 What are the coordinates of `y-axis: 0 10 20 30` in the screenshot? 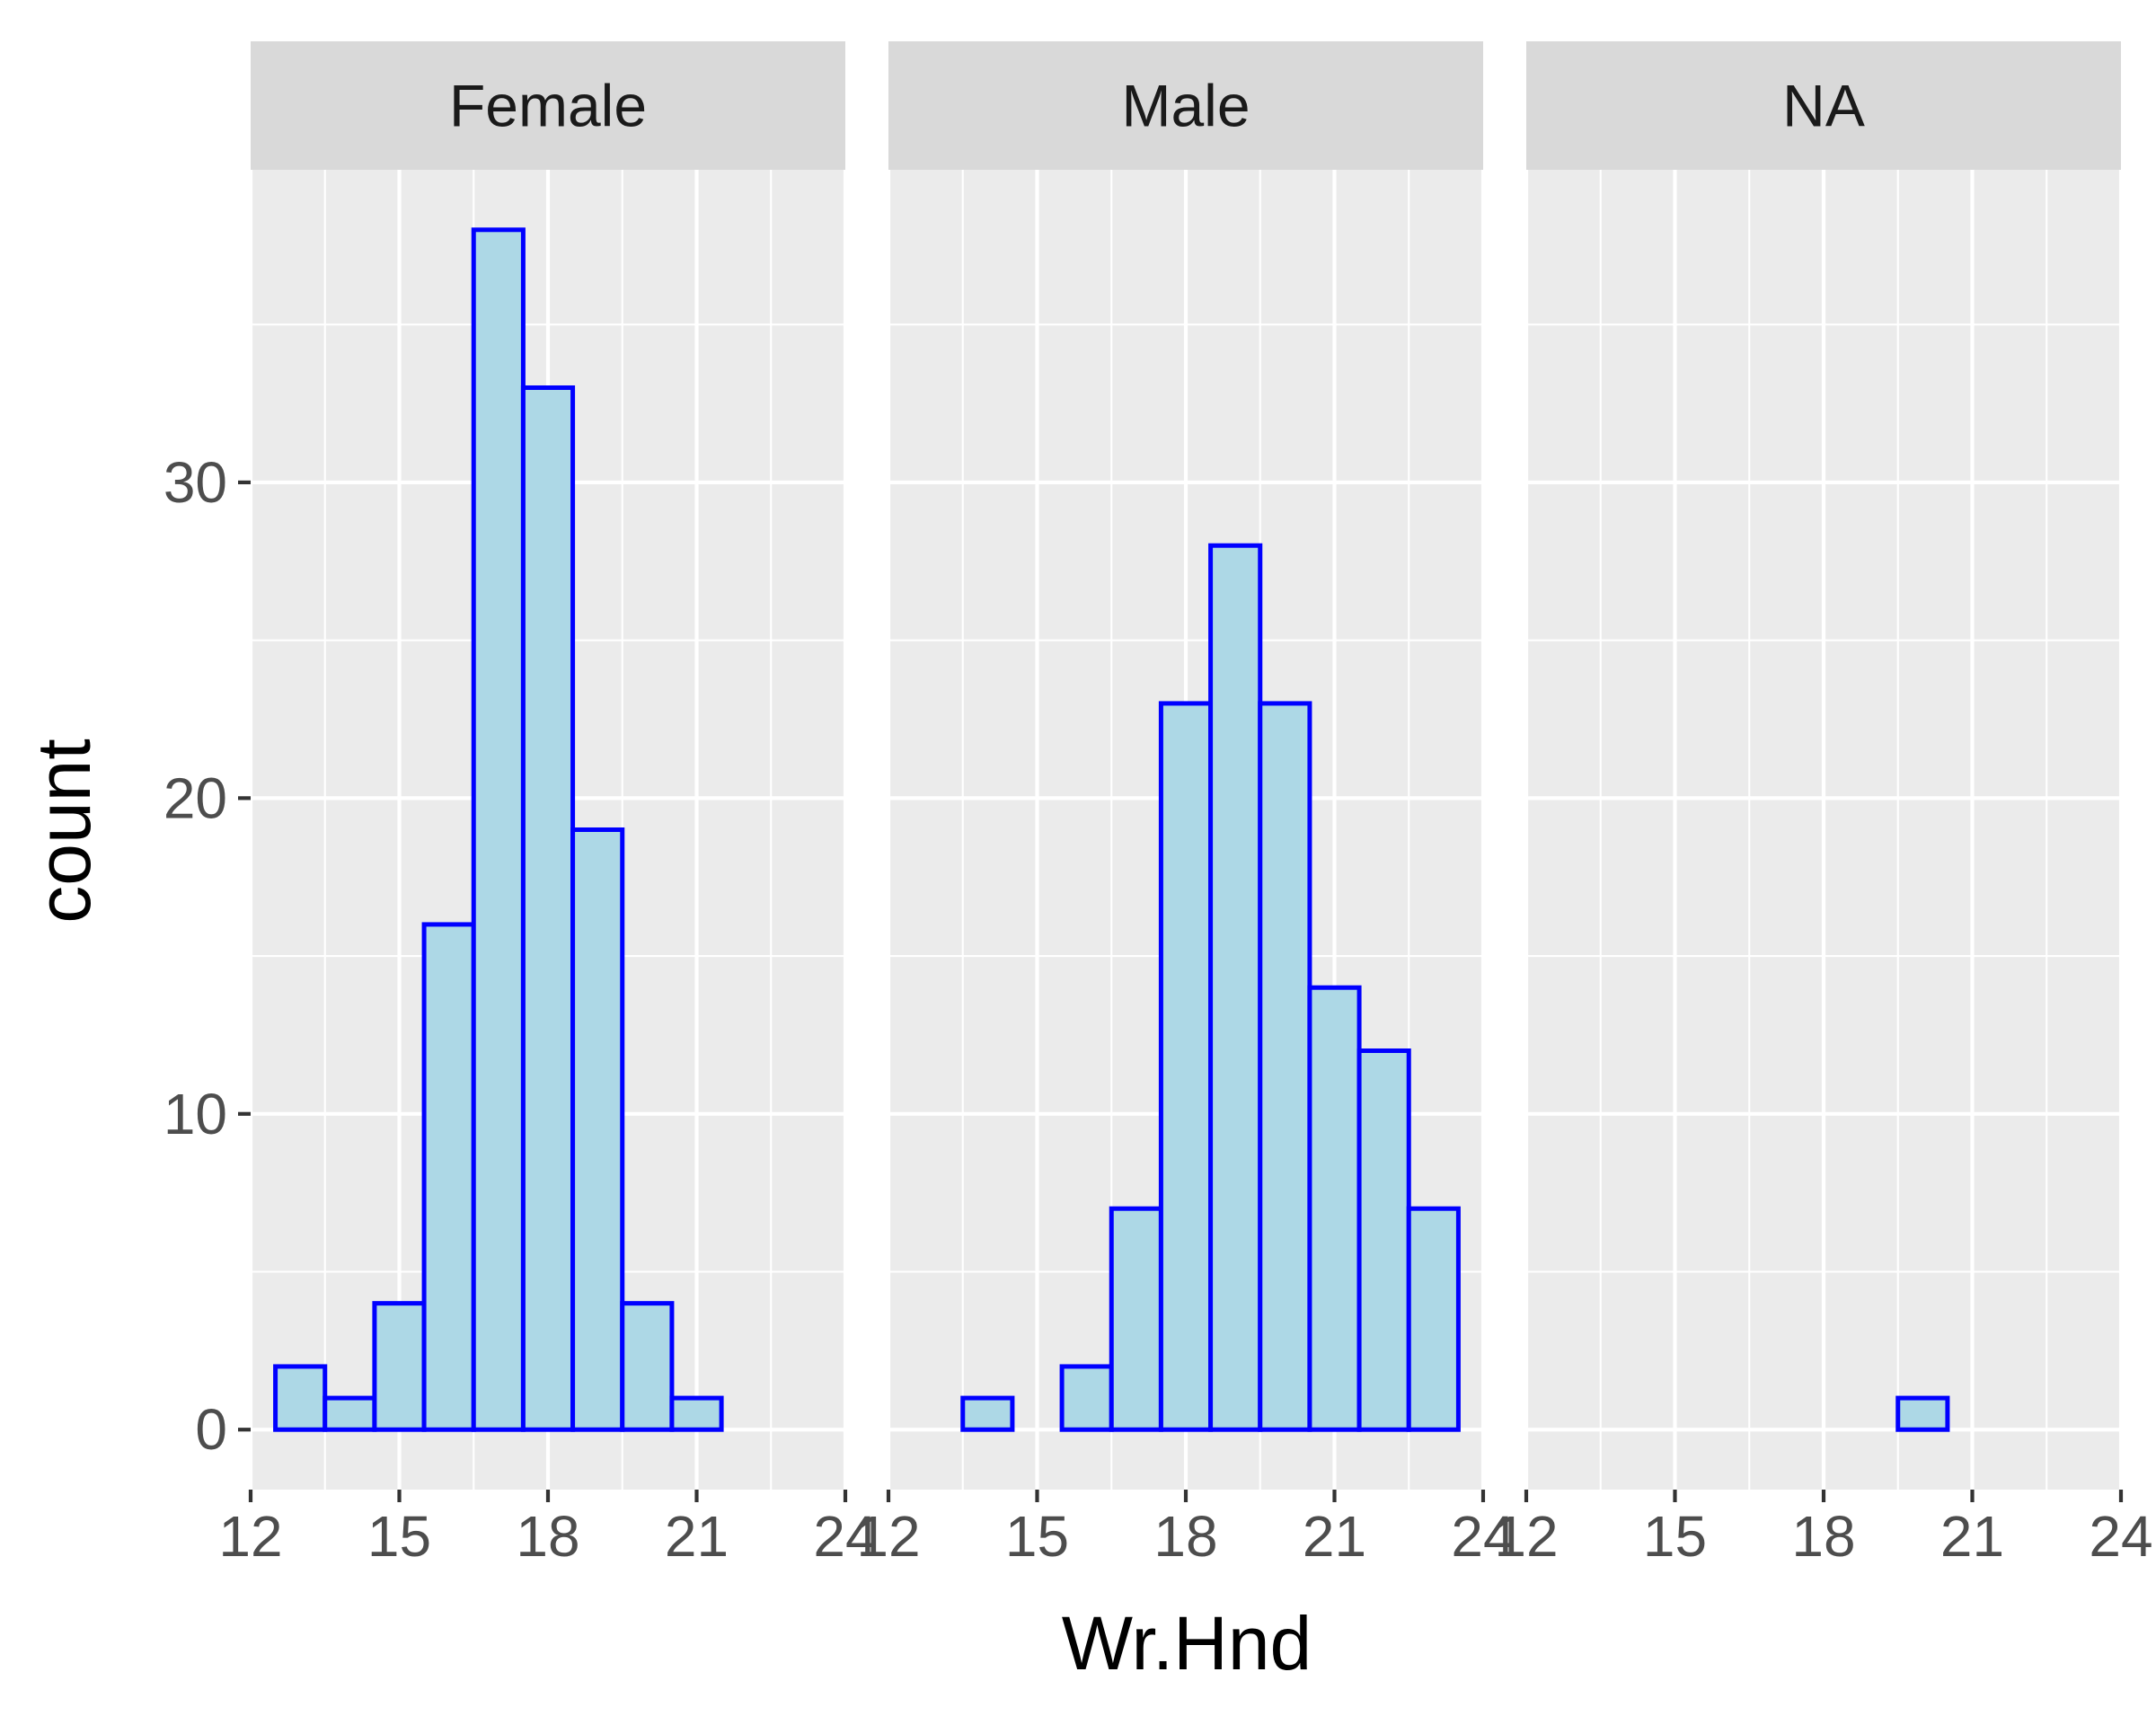 It's located at (207, 956).